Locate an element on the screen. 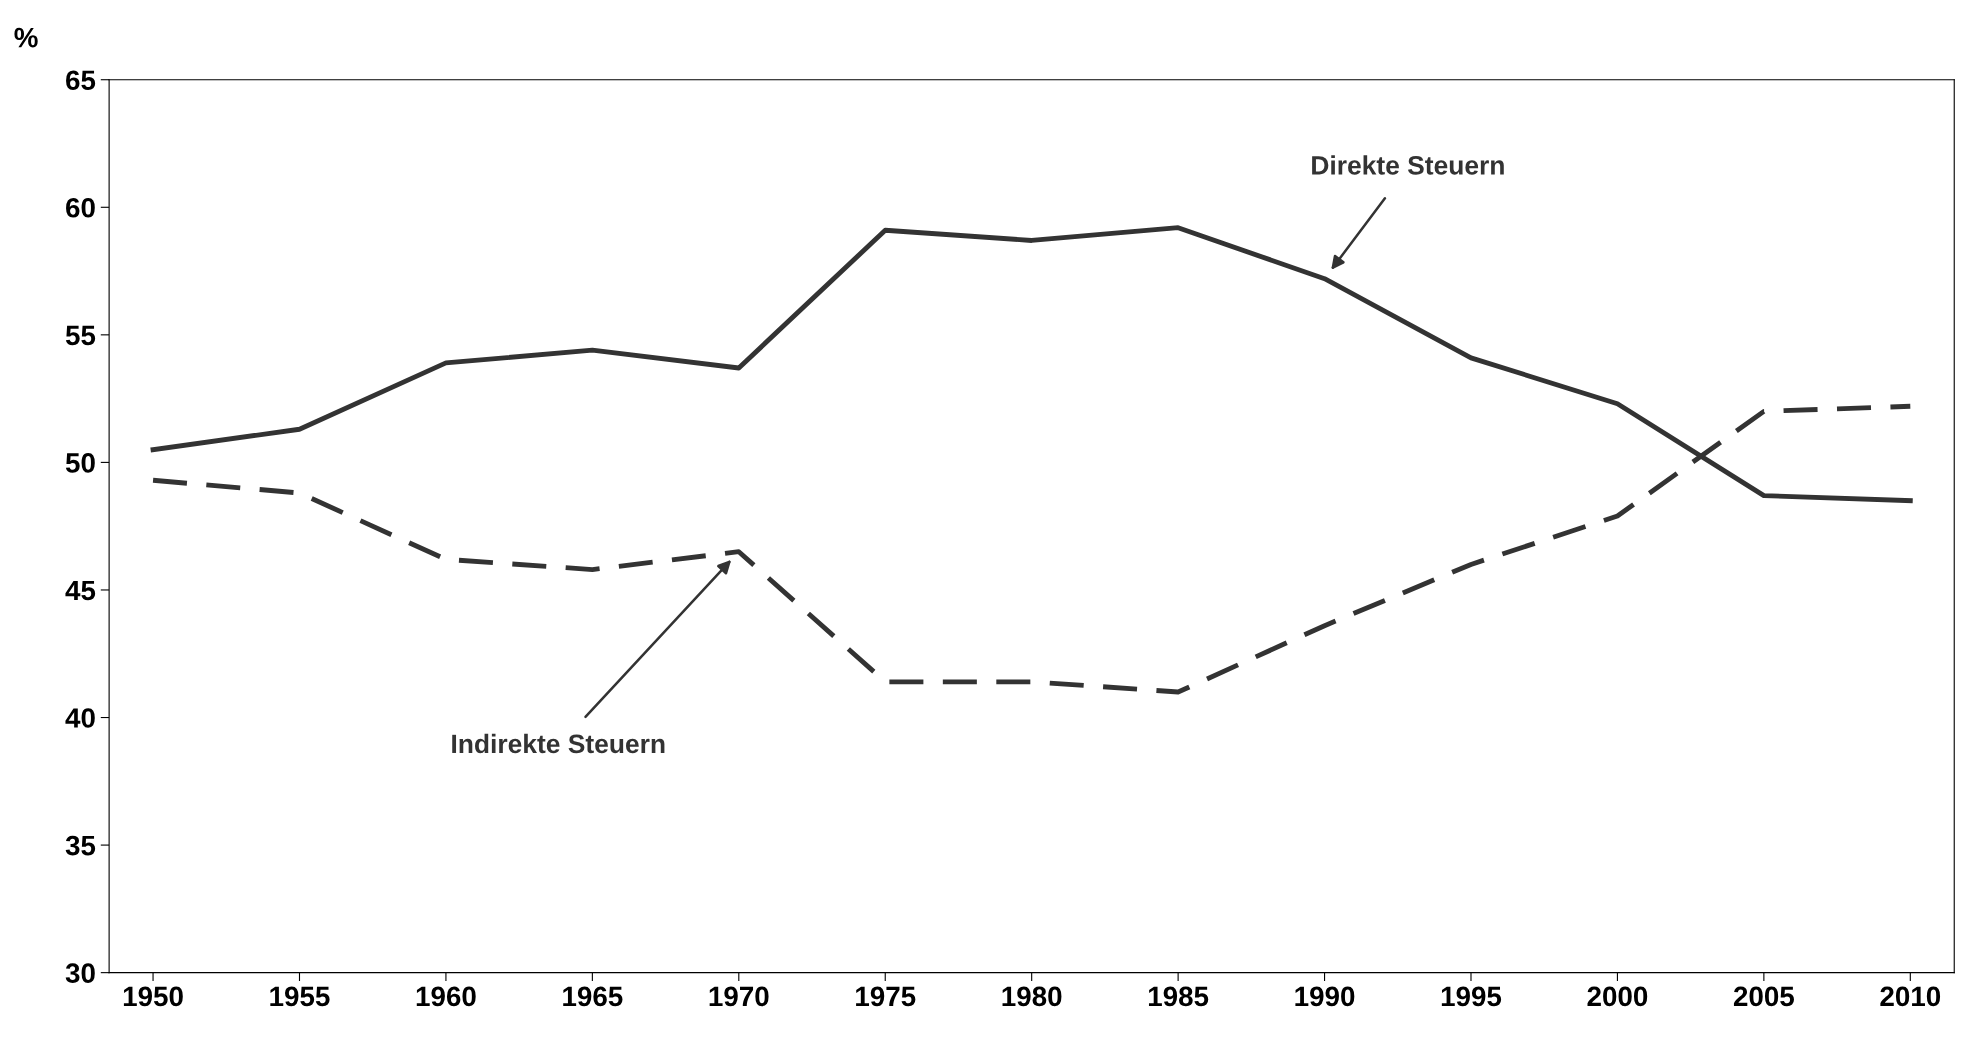 Image resolution: width=1984 pixels, height=1063 pixels. text: Indirekte Steuern is located at coordinates (558, 743).